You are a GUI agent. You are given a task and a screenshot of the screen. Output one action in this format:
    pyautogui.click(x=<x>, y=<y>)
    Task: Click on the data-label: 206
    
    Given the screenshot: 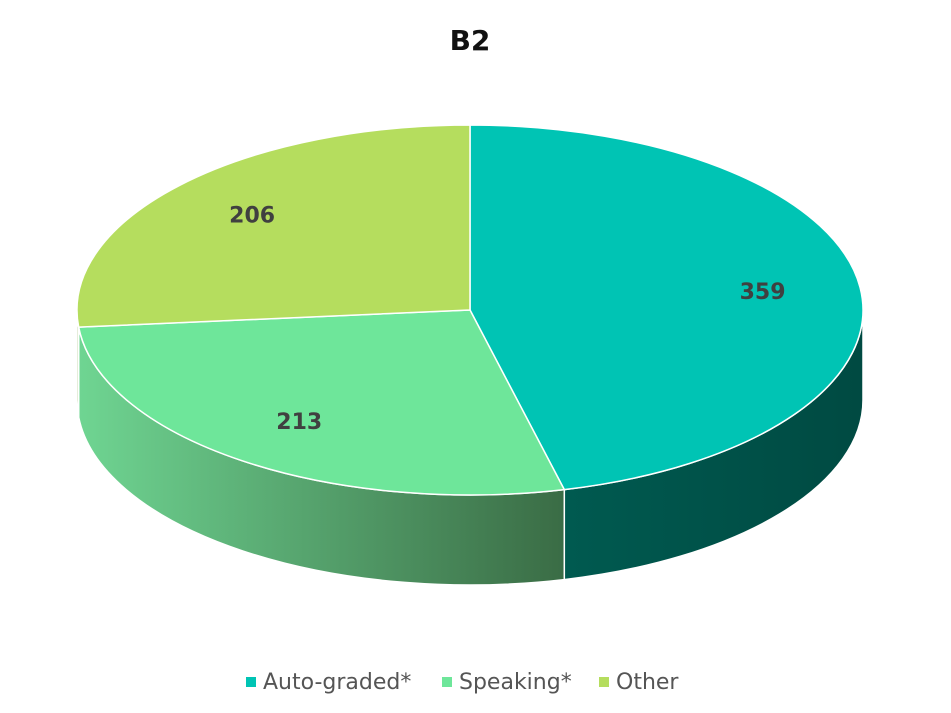 What is the action you would take?
    pyautogui.click(x=252, y=216)
    